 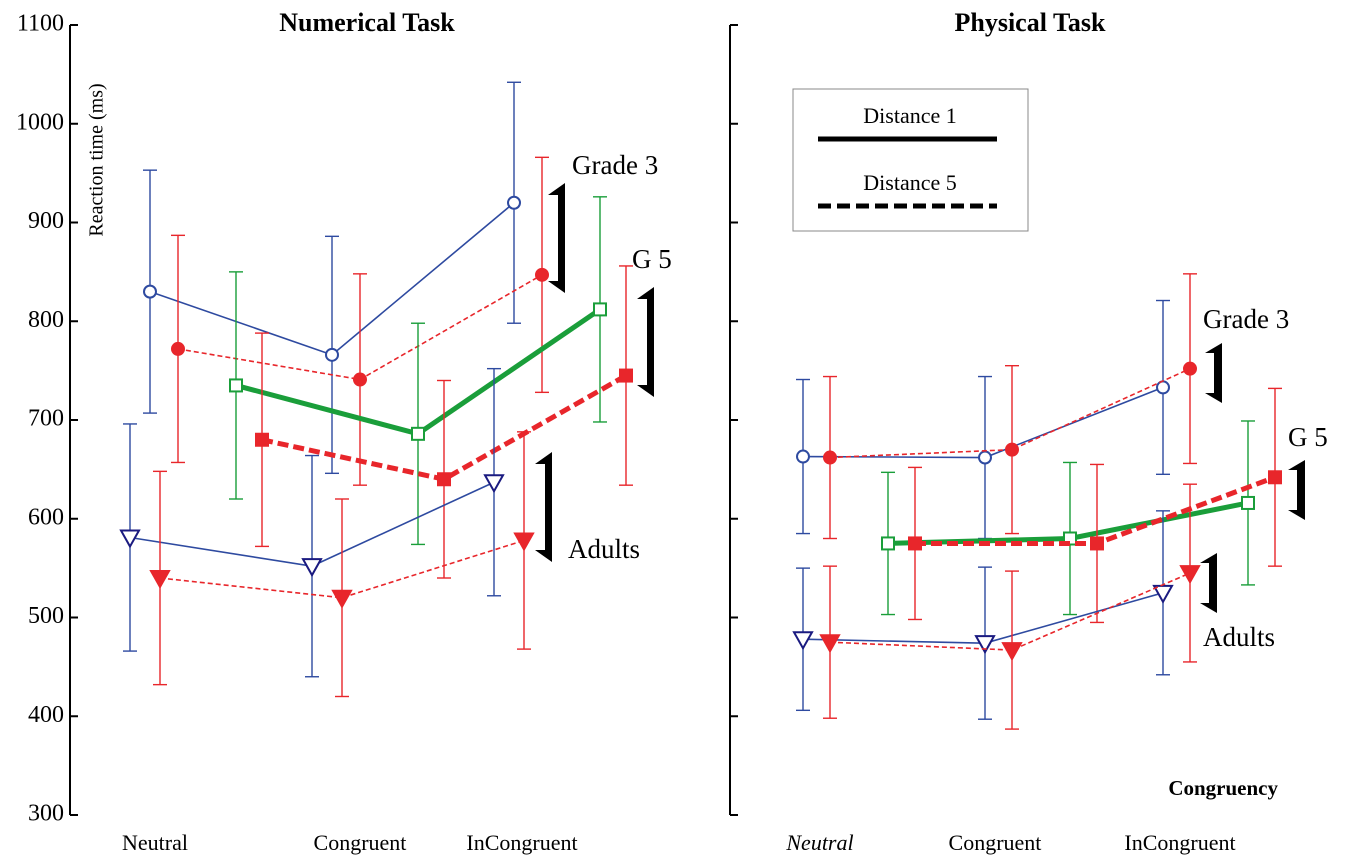 I want to click on y-tick-label: 700, so click(x=46, y=419).